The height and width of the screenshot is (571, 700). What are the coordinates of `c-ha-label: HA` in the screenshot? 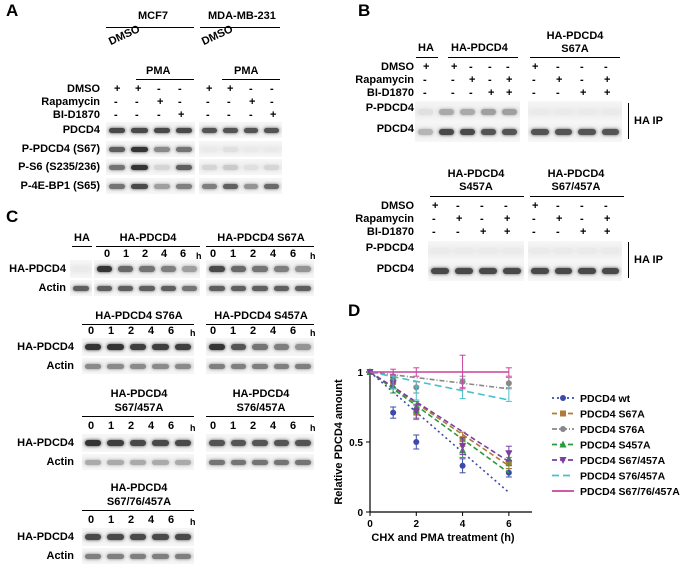 It's located at (82, 238).